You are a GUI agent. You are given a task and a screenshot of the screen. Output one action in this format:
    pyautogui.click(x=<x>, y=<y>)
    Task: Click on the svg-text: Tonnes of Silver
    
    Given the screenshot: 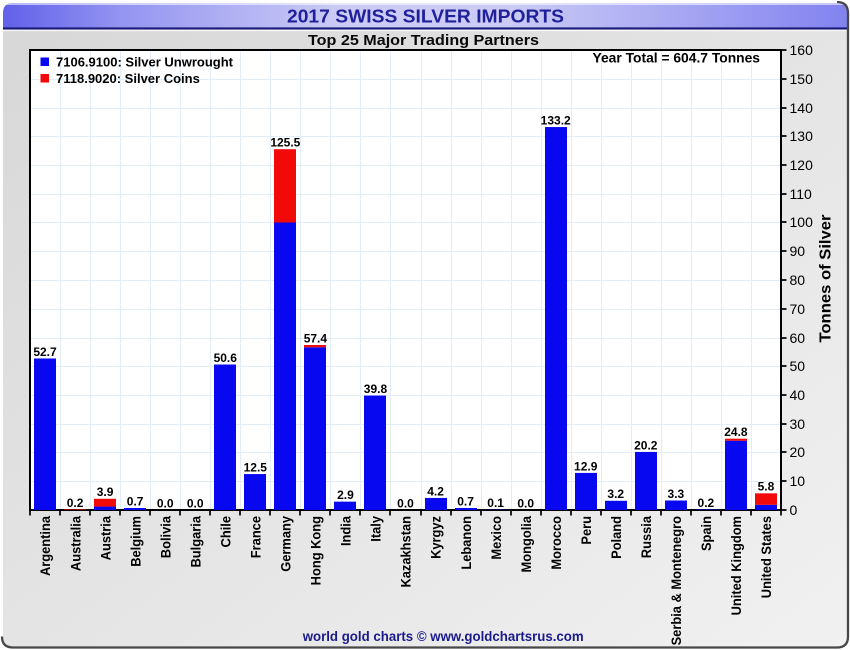 What is the action you would take?
    pyautogui.click(x=826, y=279)
    